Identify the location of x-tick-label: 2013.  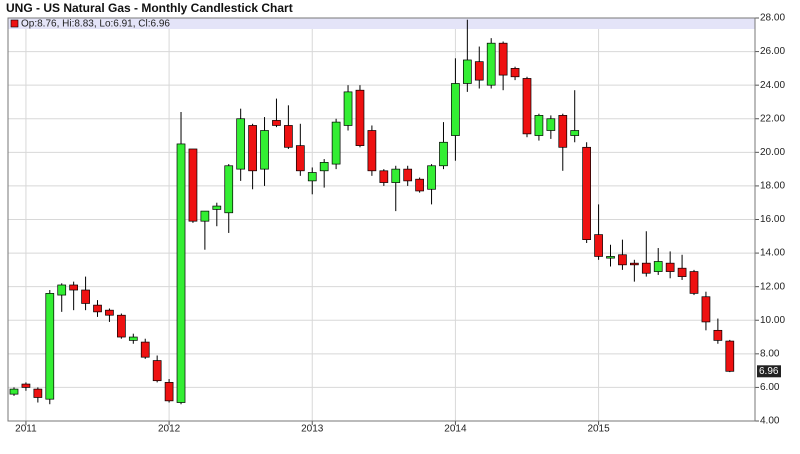
(312, 429).